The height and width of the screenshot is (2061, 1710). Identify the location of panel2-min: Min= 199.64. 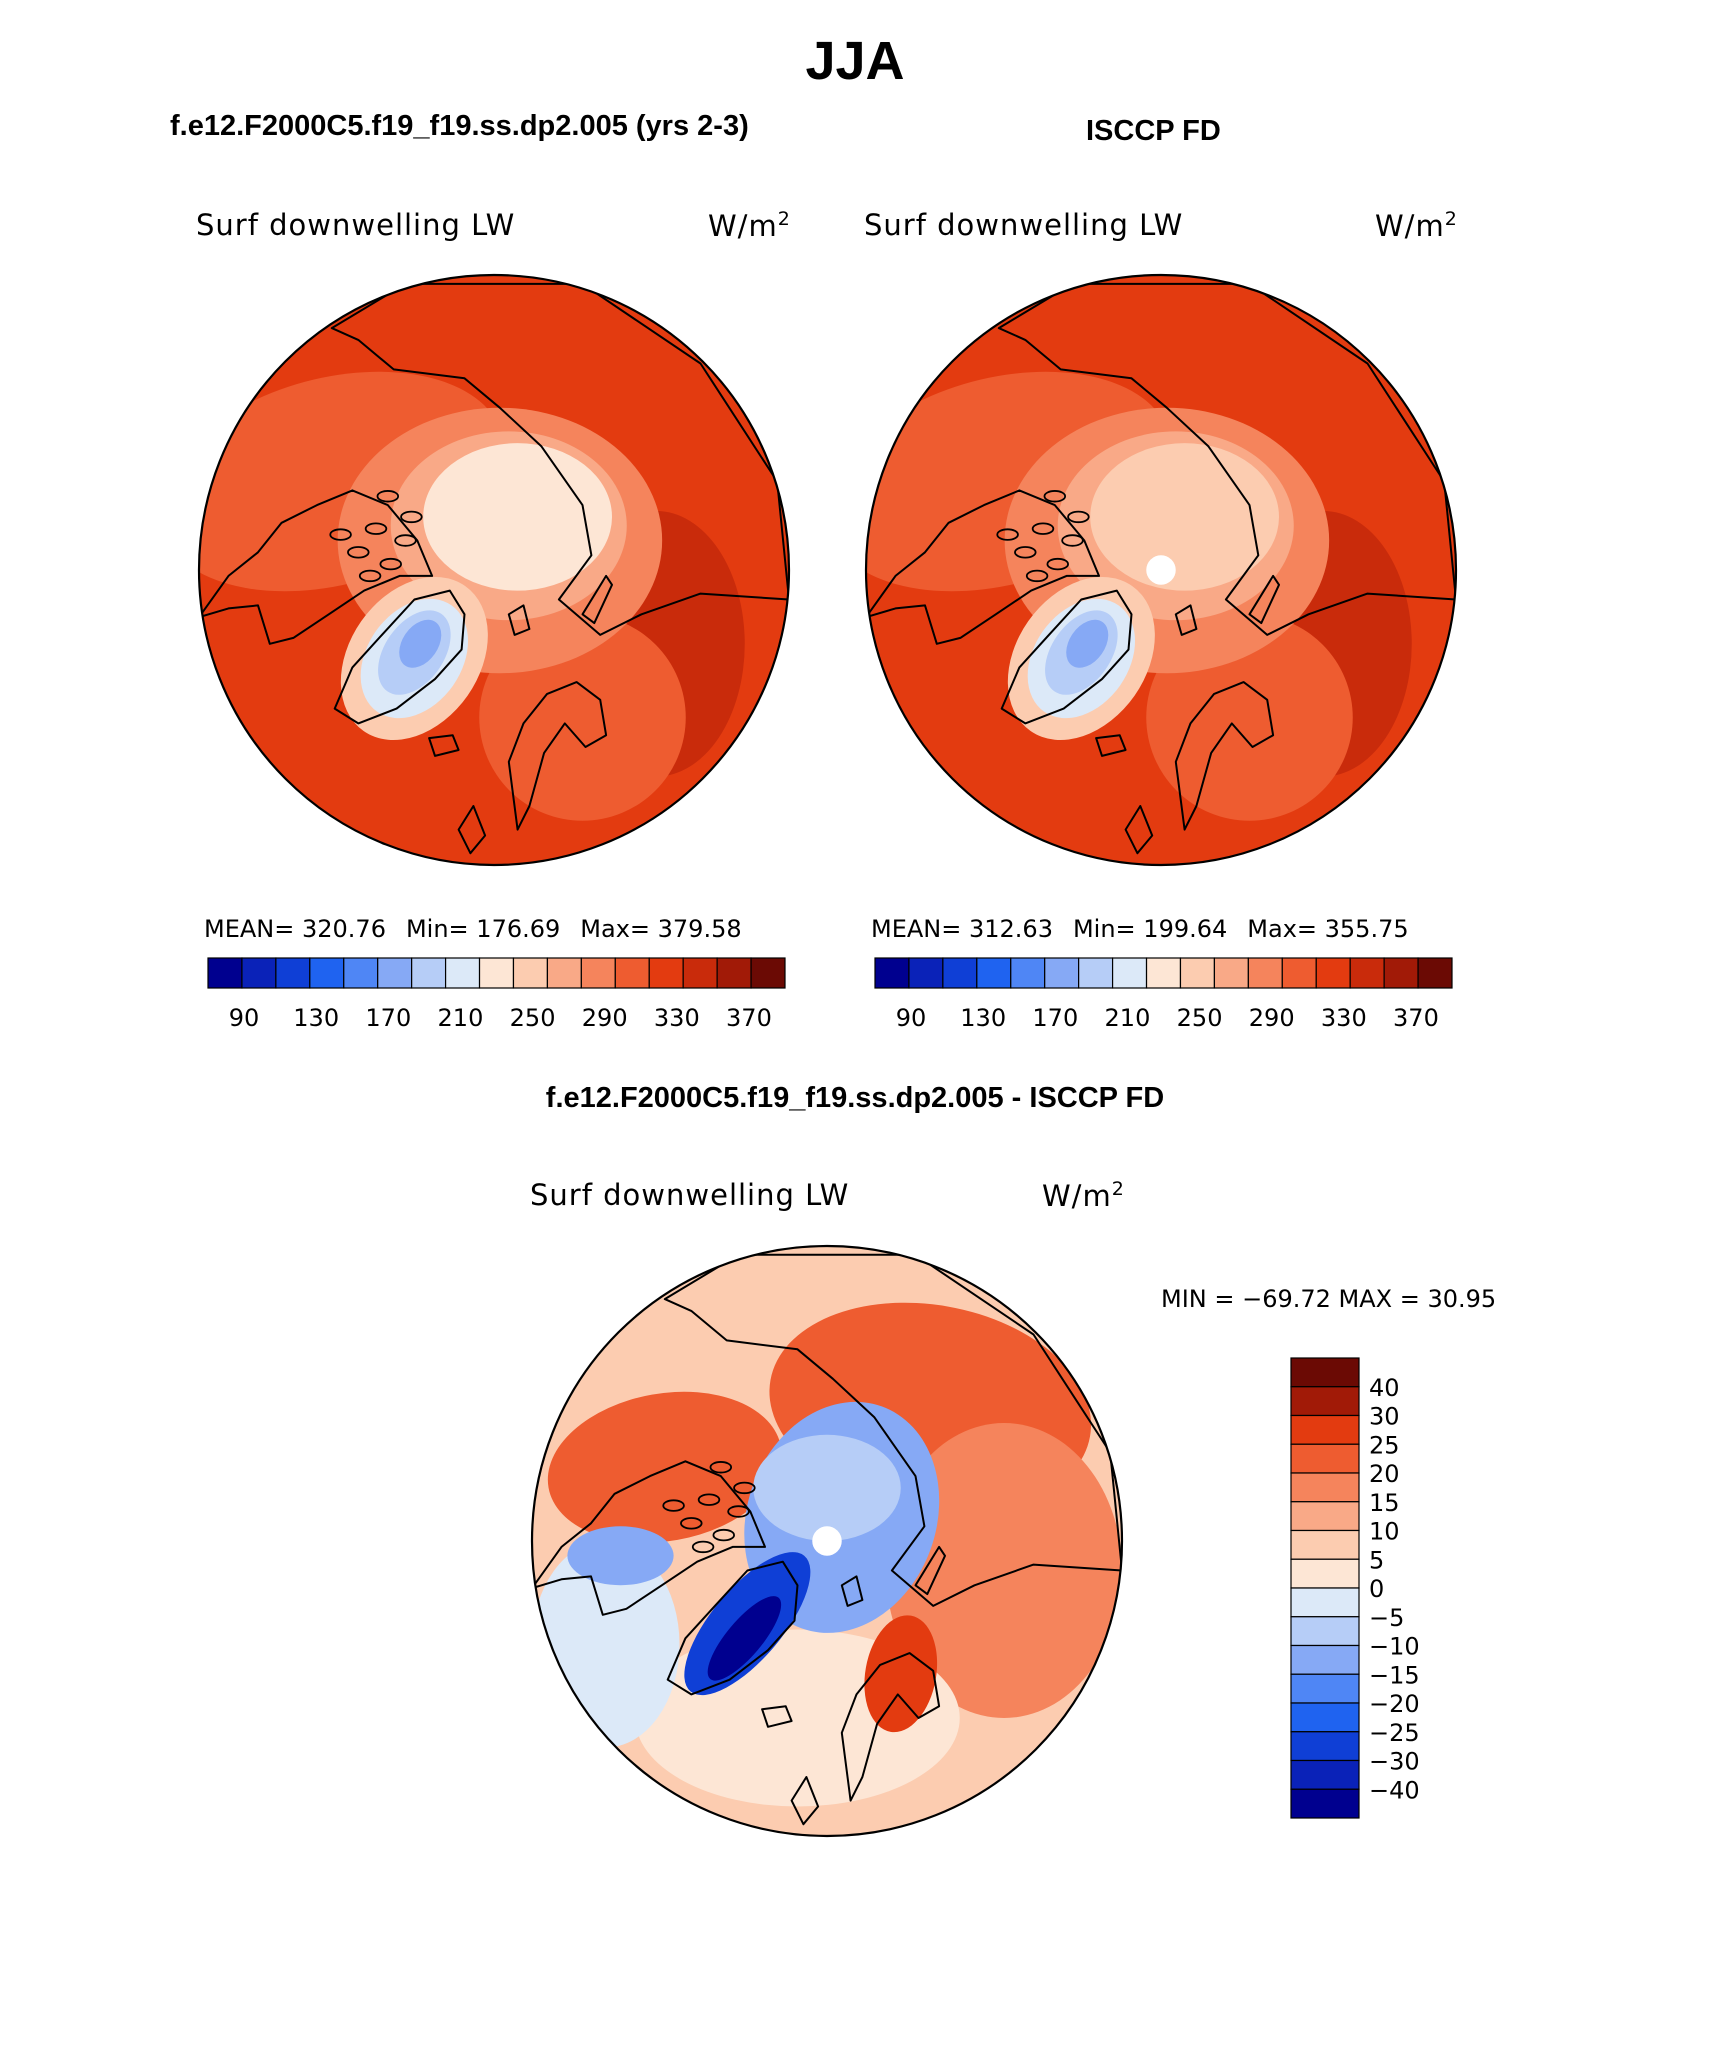
(1150, 929).